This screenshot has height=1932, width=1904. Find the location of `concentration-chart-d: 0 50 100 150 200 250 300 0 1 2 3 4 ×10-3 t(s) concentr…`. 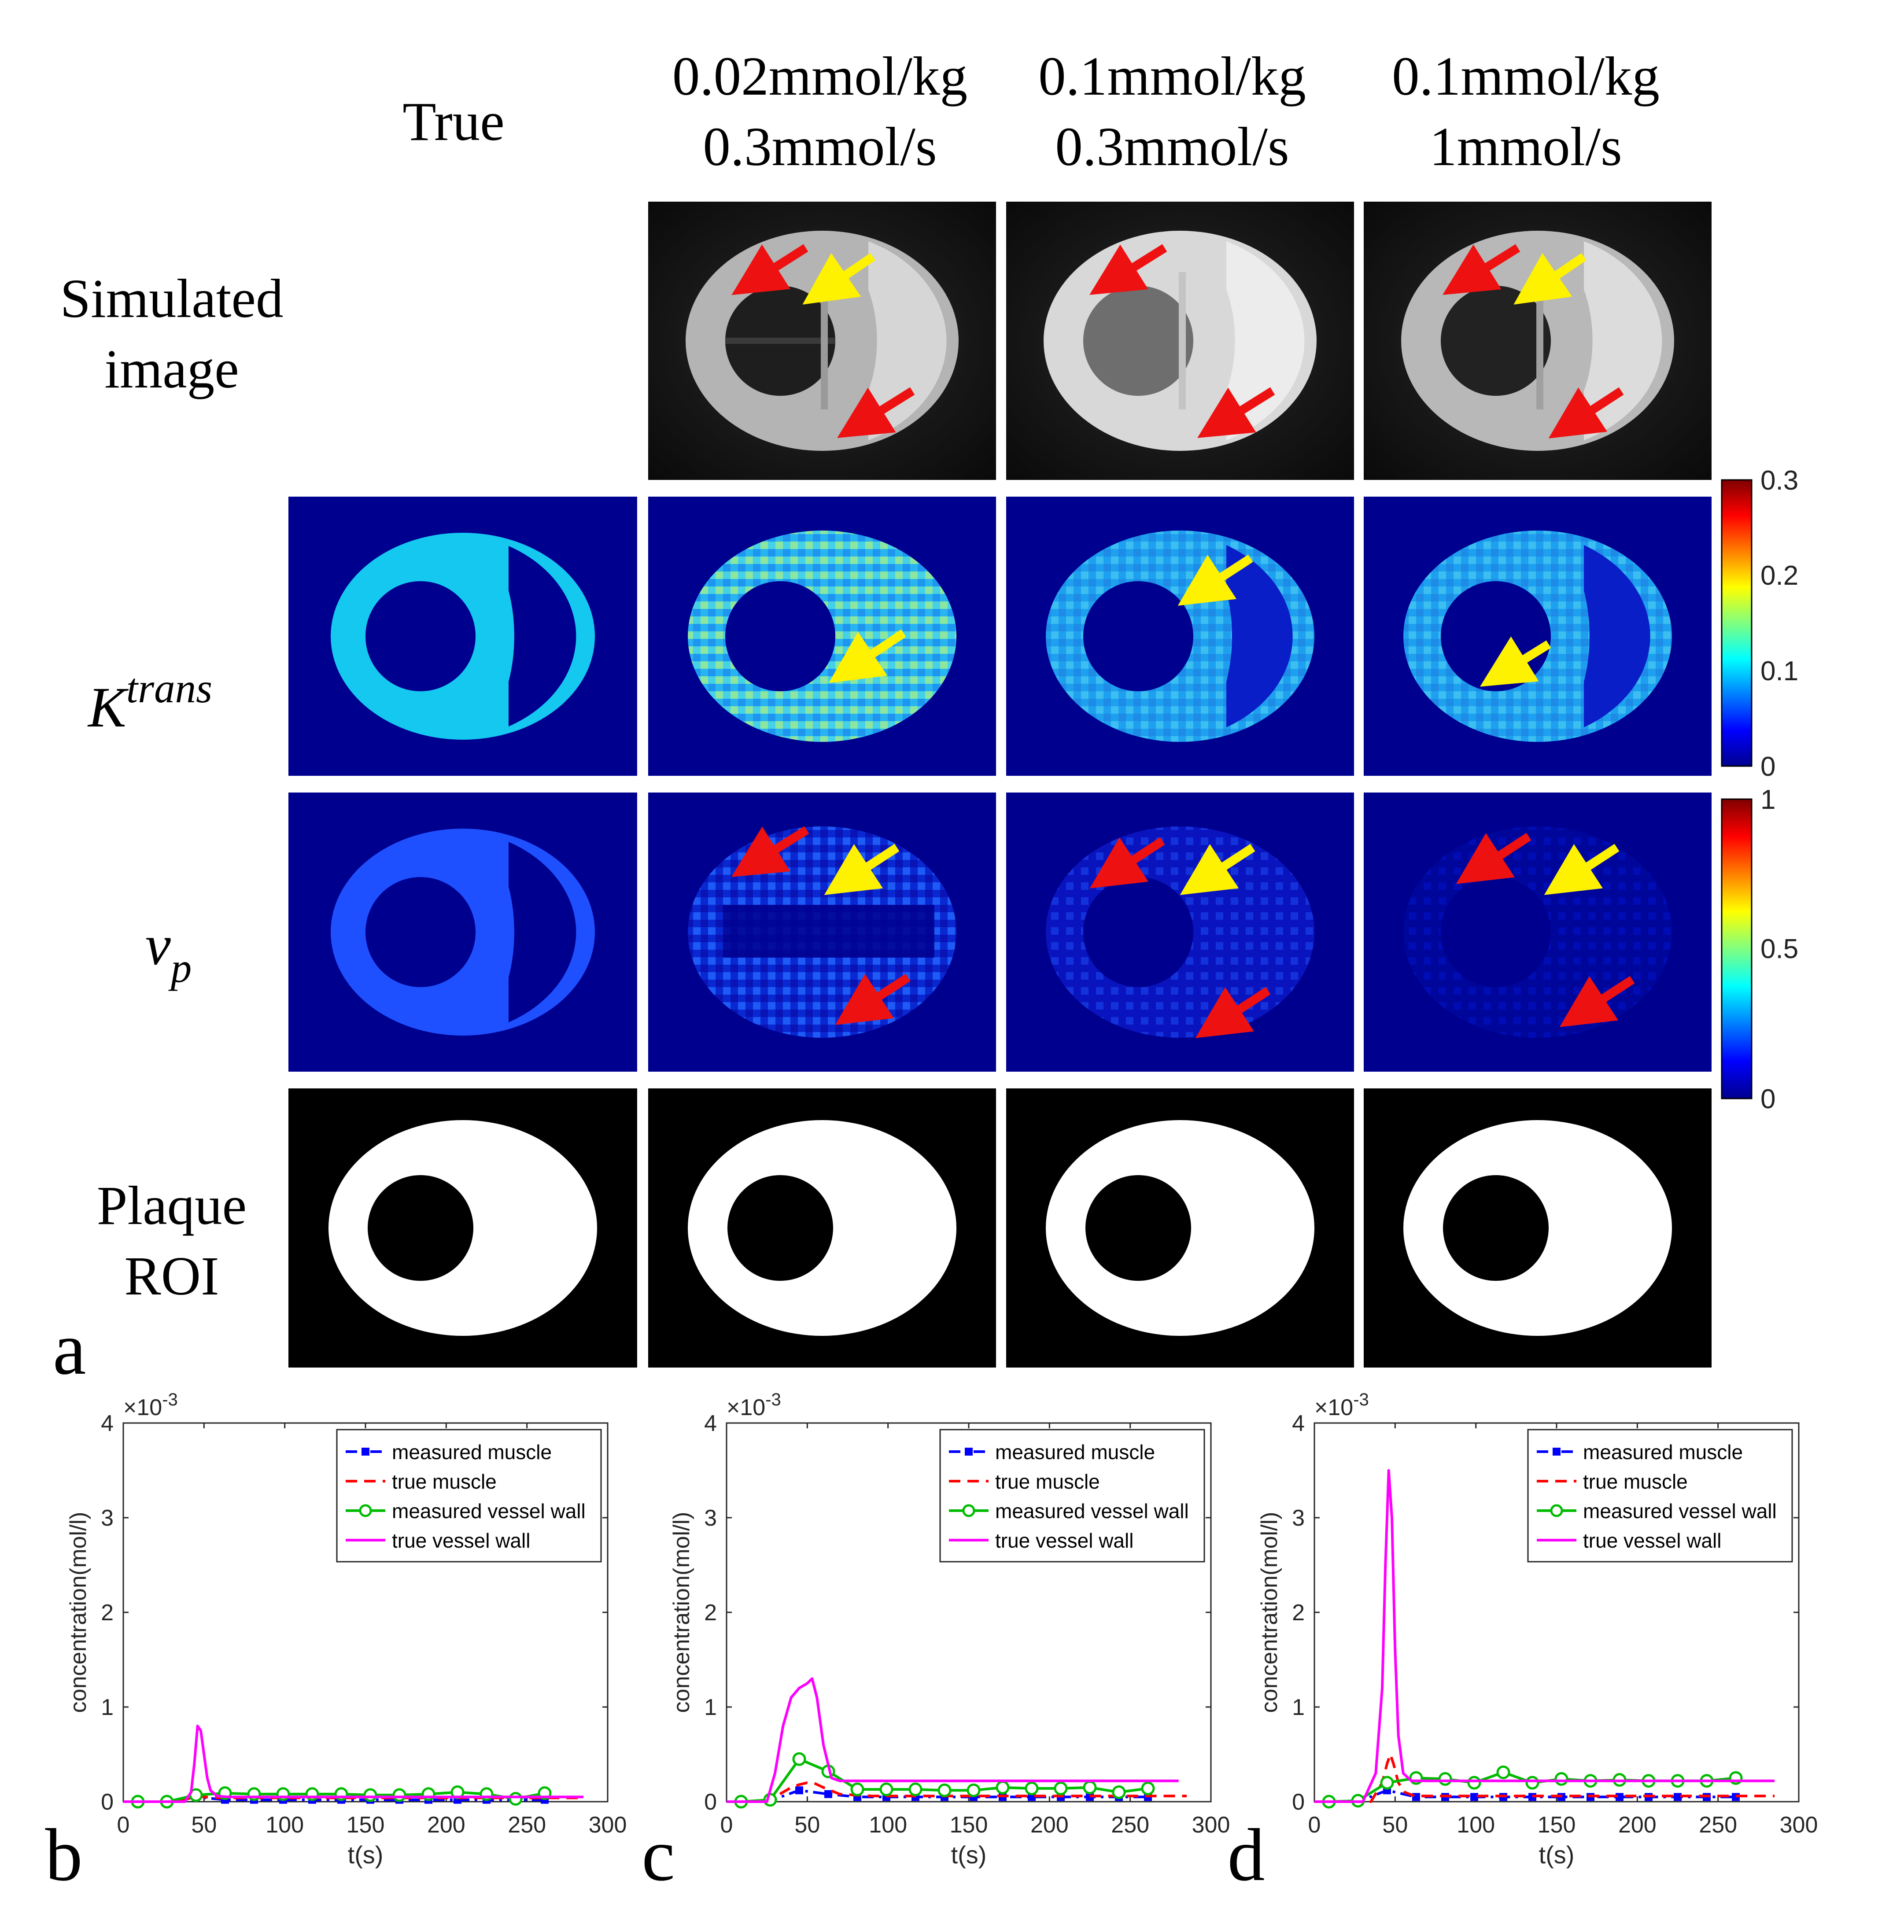

concentration-chart-d: 0 50 100 150 200 250 300 0 1 2 3 4 ×10-3 t(s) concentr… is located at coordinates (1523, 1643).